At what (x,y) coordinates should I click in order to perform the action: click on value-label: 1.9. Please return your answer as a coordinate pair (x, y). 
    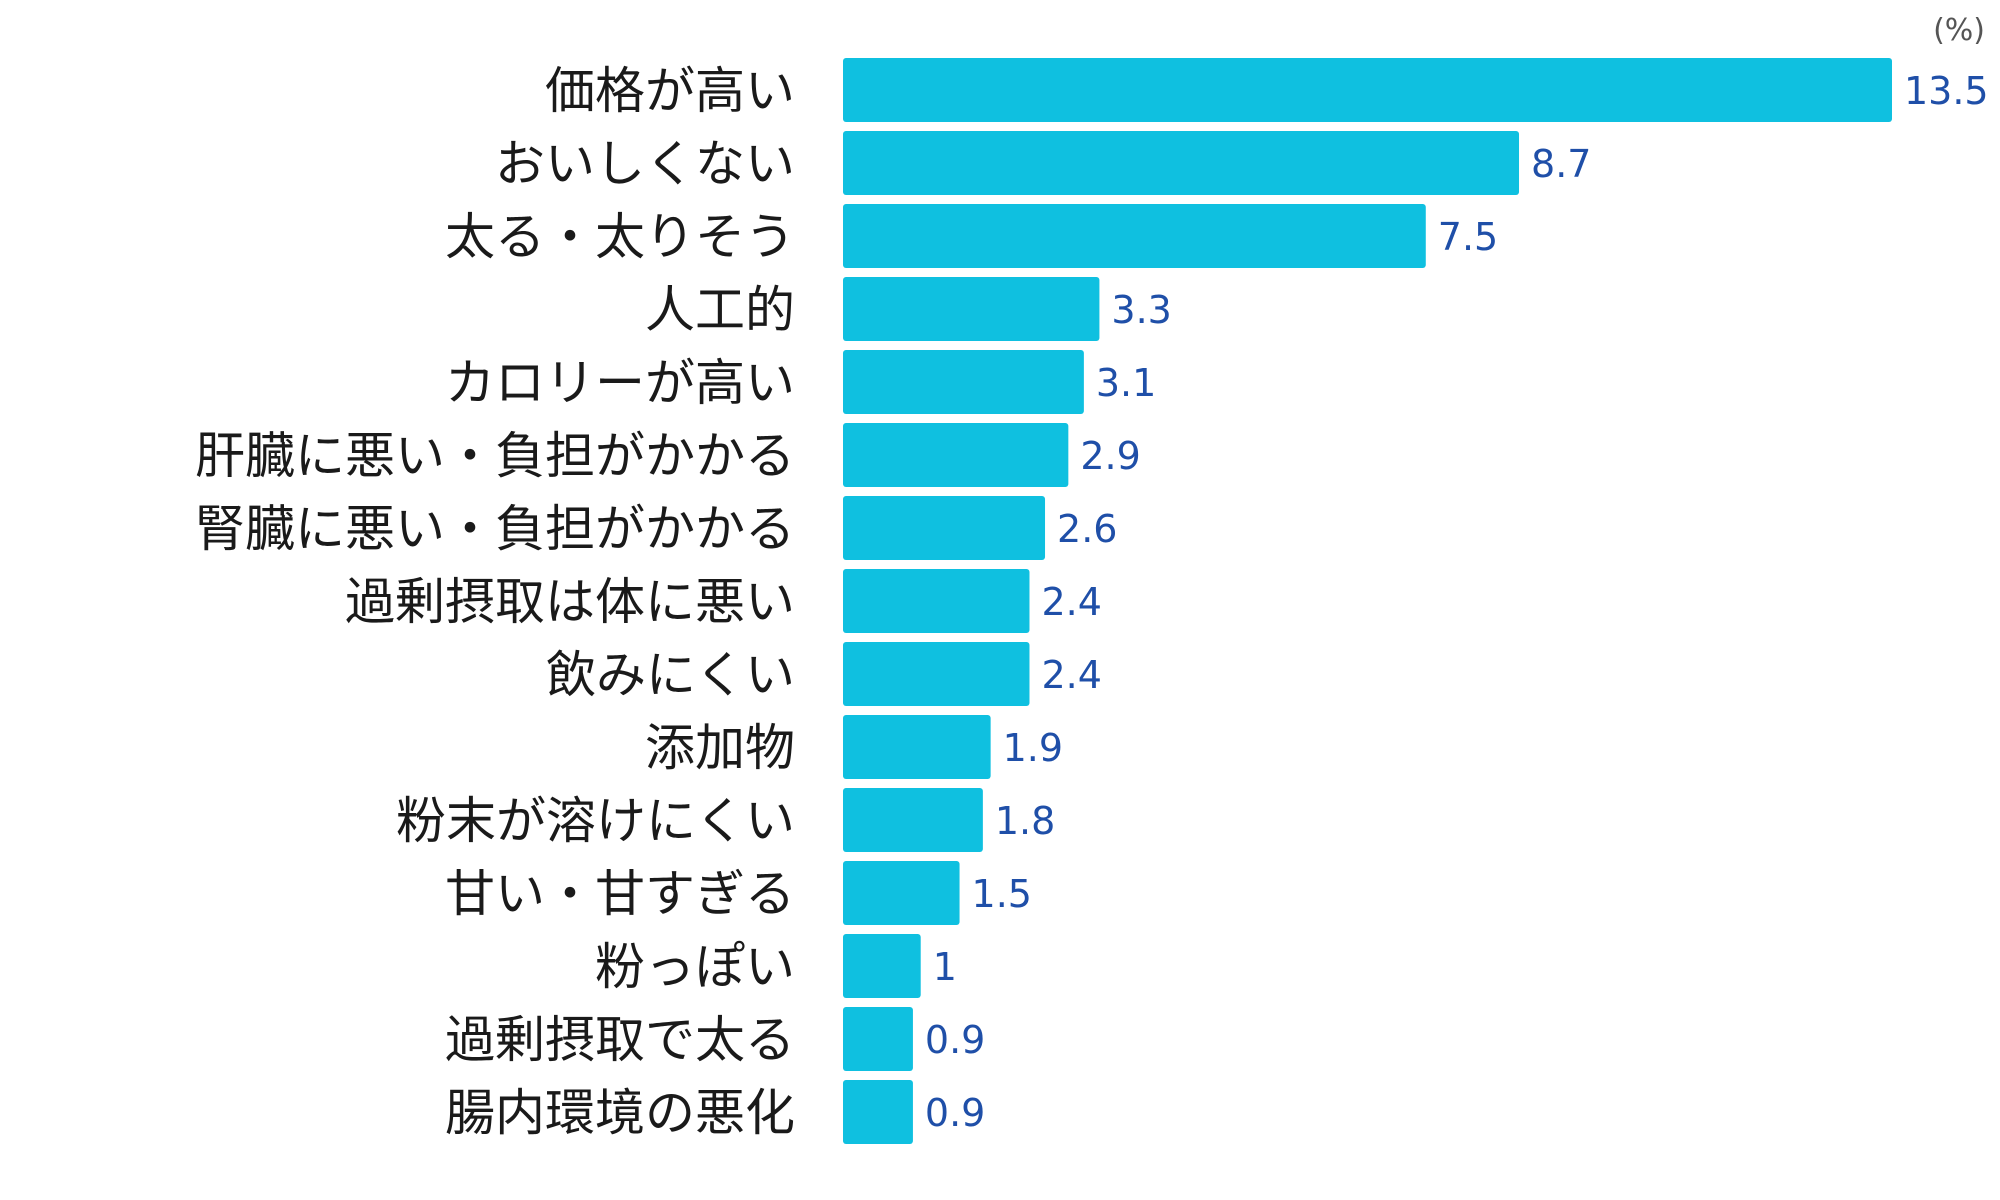
    Looking at the image, I should click on (1033, 748).